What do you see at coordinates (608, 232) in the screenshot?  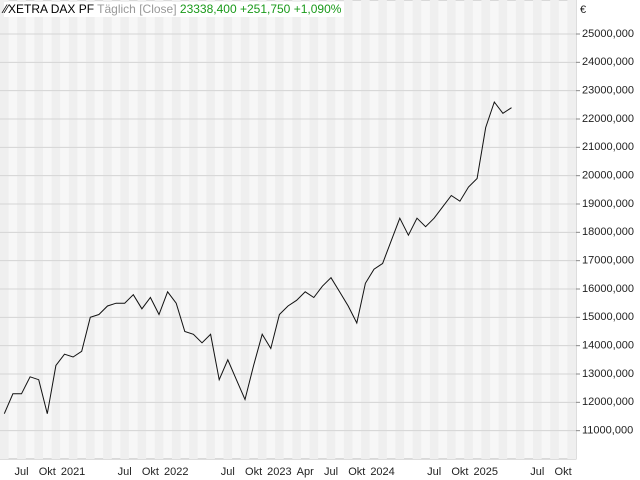 I see `y-tick-label: 18000,000` at bounding box center [608, 232].